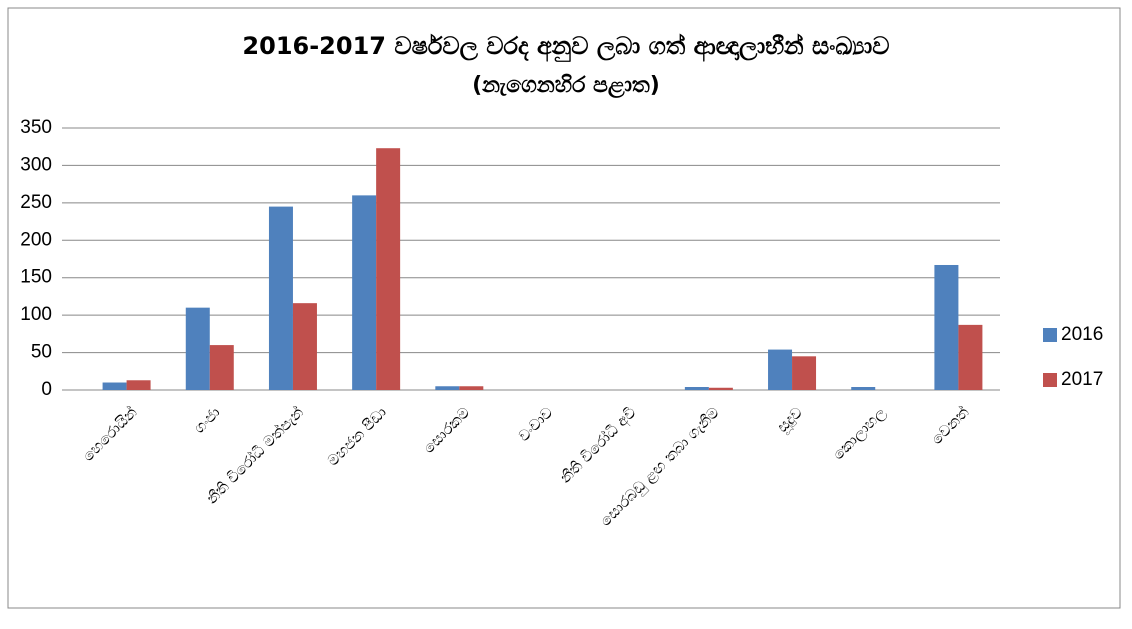 The height and width of the screenshot is (629, 1132). Describe the element at coordinates (41, 352) in the screenshot. I see `y-tick-label: 50` at that location.